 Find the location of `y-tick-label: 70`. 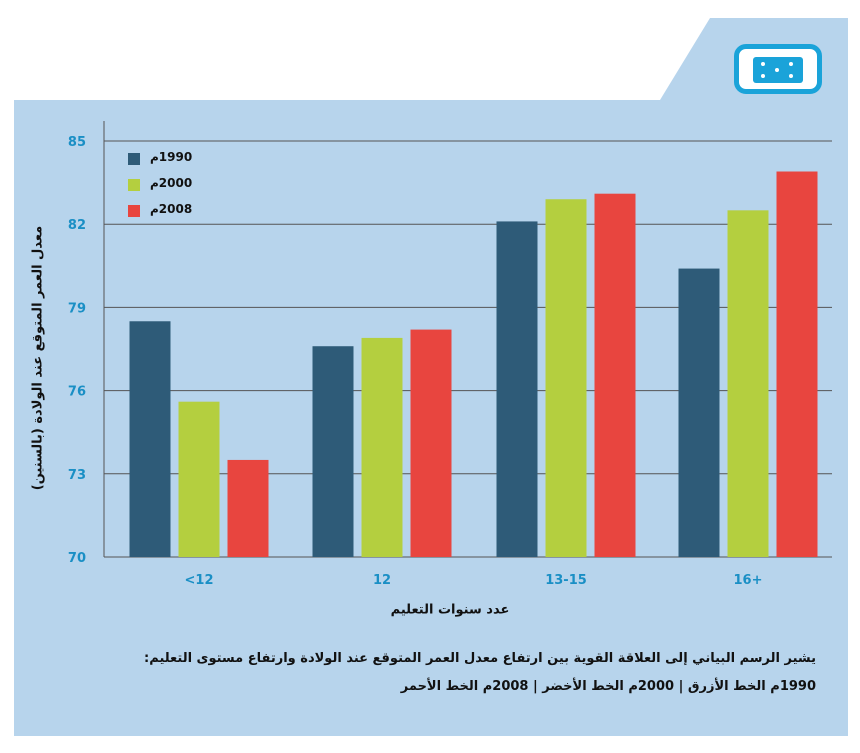

y-tick-label: 70 is located at coordinates (77, 558).